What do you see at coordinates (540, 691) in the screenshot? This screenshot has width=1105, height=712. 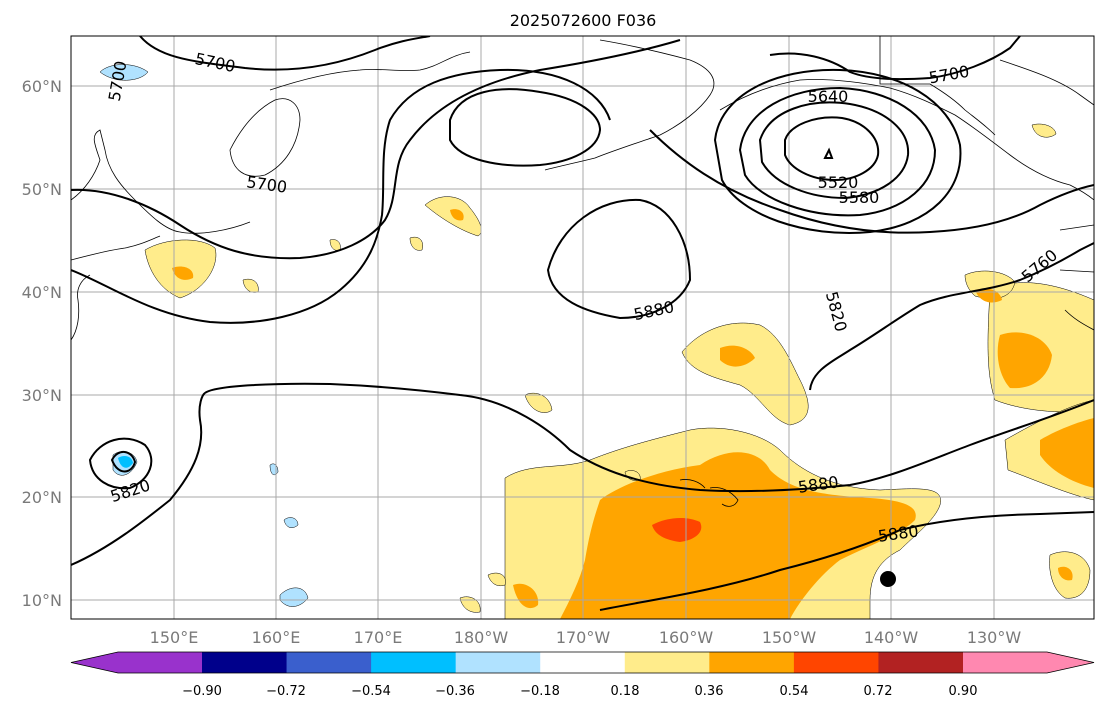 I see `colorbar-tick-label: −0.18` at bounding box center [540, 691].